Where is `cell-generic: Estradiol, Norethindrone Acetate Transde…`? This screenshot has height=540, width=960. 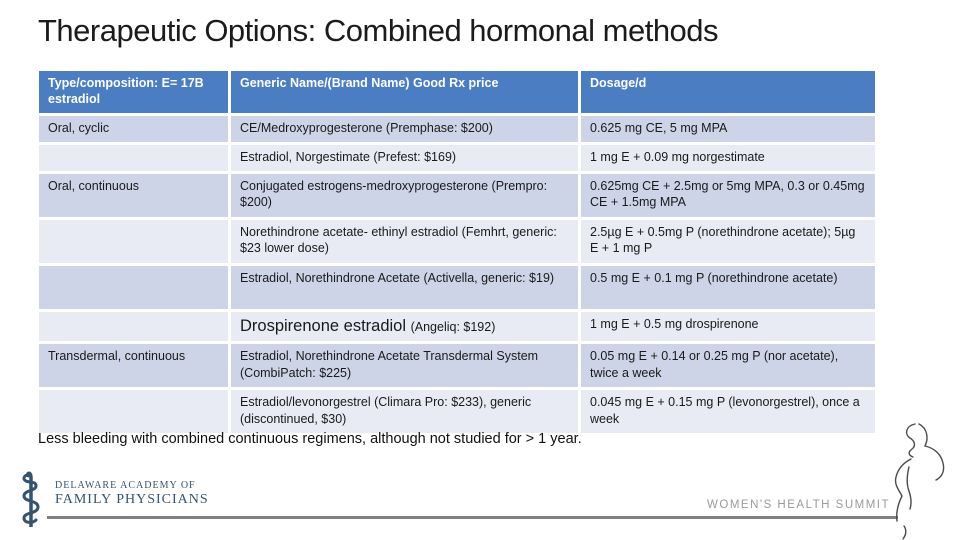 cell-generic: Estradiol, Norethindrone Acetate Transde… is located at coordinates (404, 366).